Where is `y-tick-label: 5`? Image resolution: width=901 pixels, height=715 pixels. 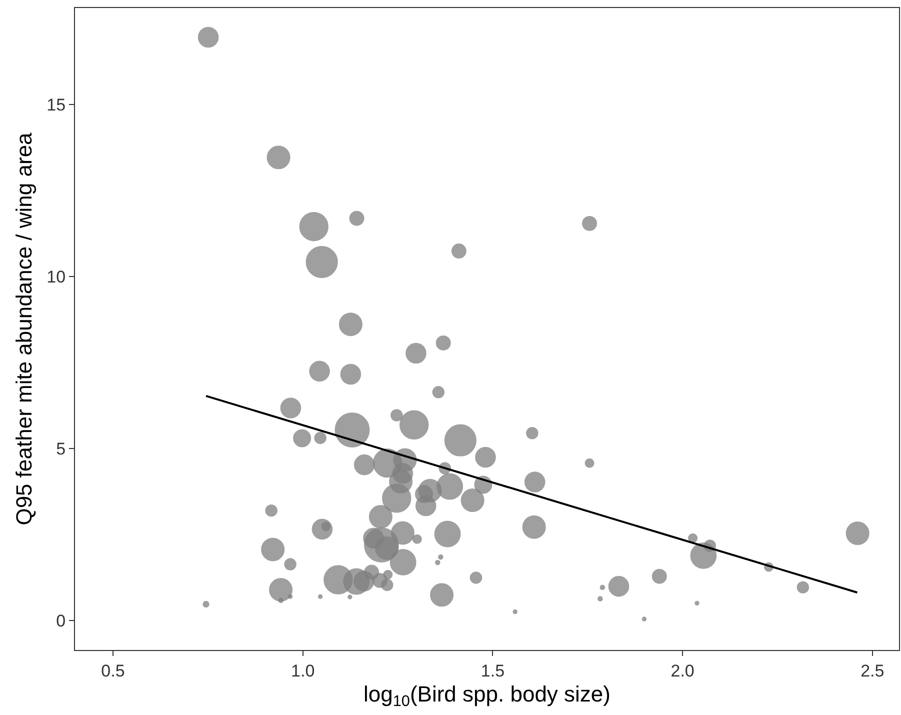
y-tick-label: 5 is located at coordinates (61, 449).